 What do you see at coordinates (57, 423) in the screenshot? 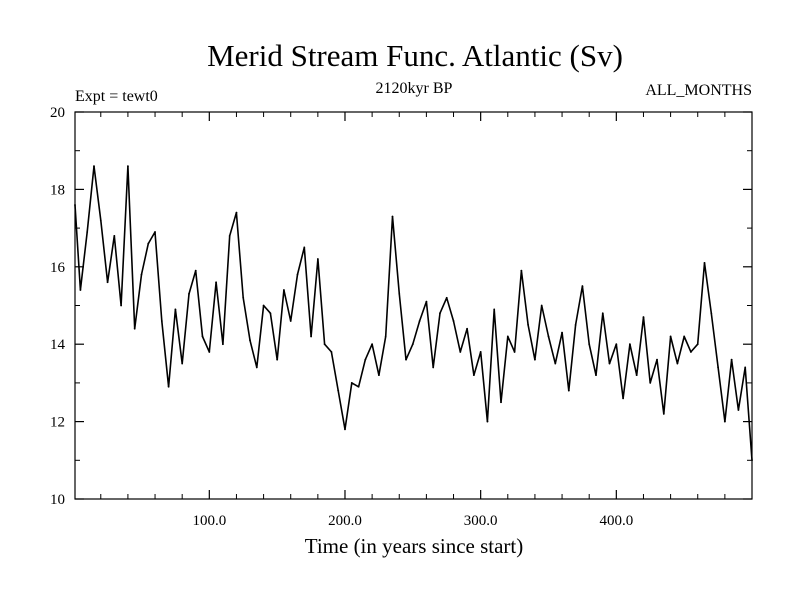
I see `y-tick-label: 12` at bounding box center [57, 423].